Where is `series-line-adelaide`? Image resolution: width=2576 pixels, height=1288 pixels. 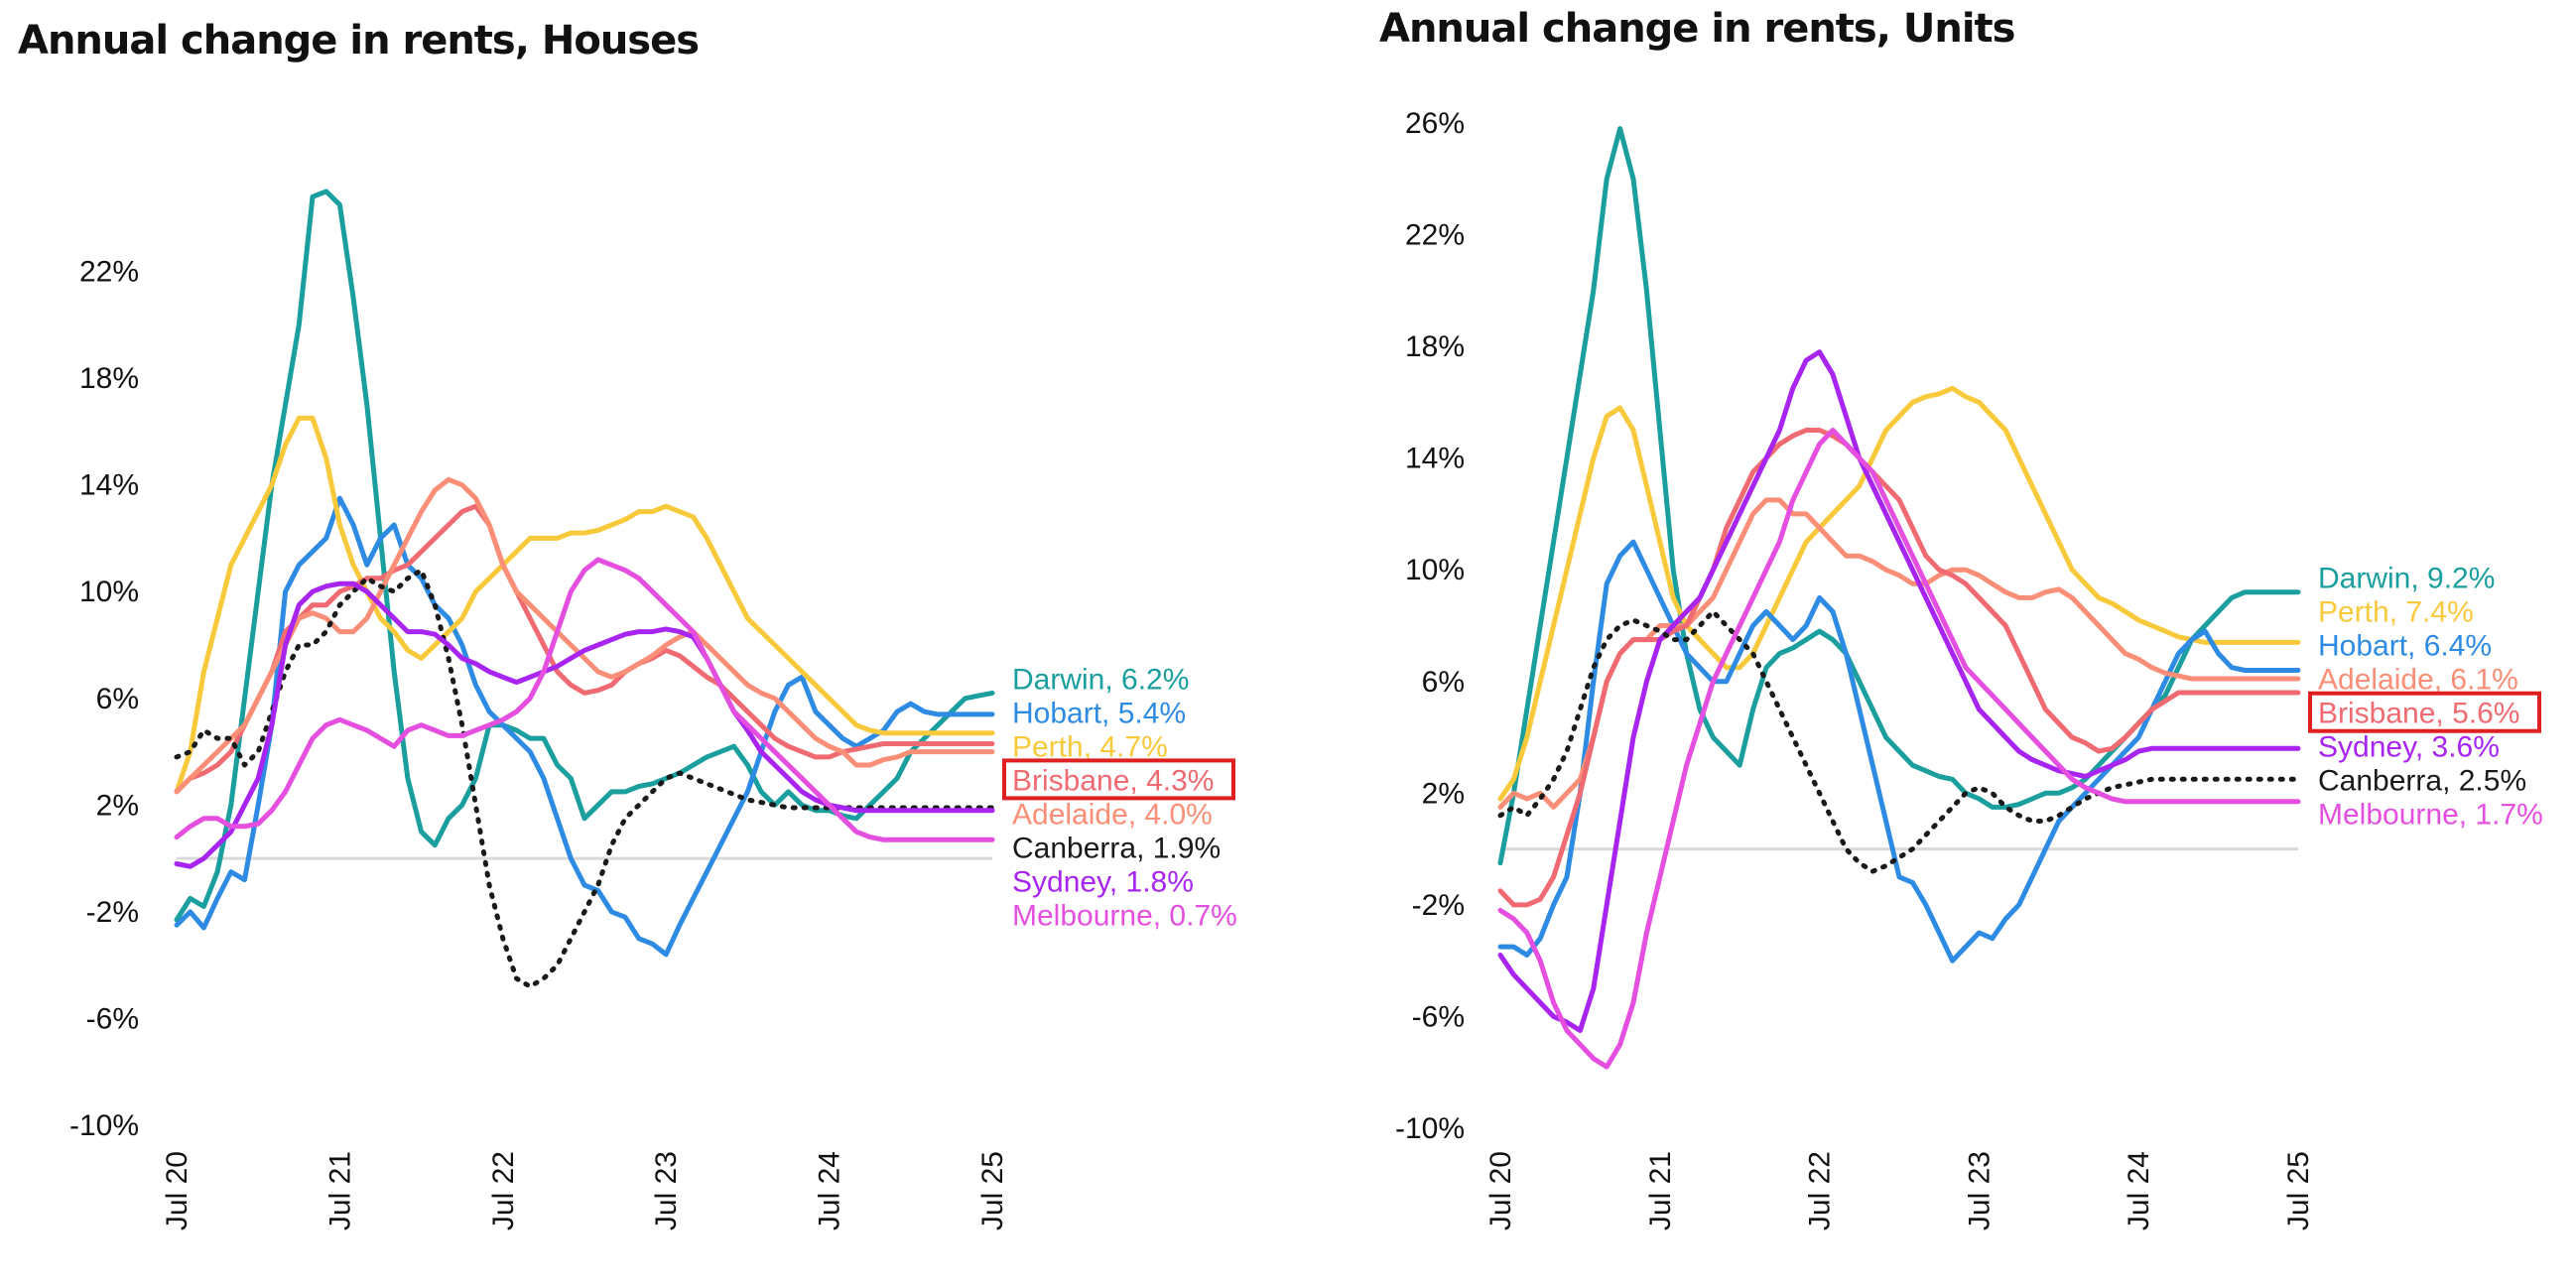 series-line-adelaide is located at coordinates (584, 636).